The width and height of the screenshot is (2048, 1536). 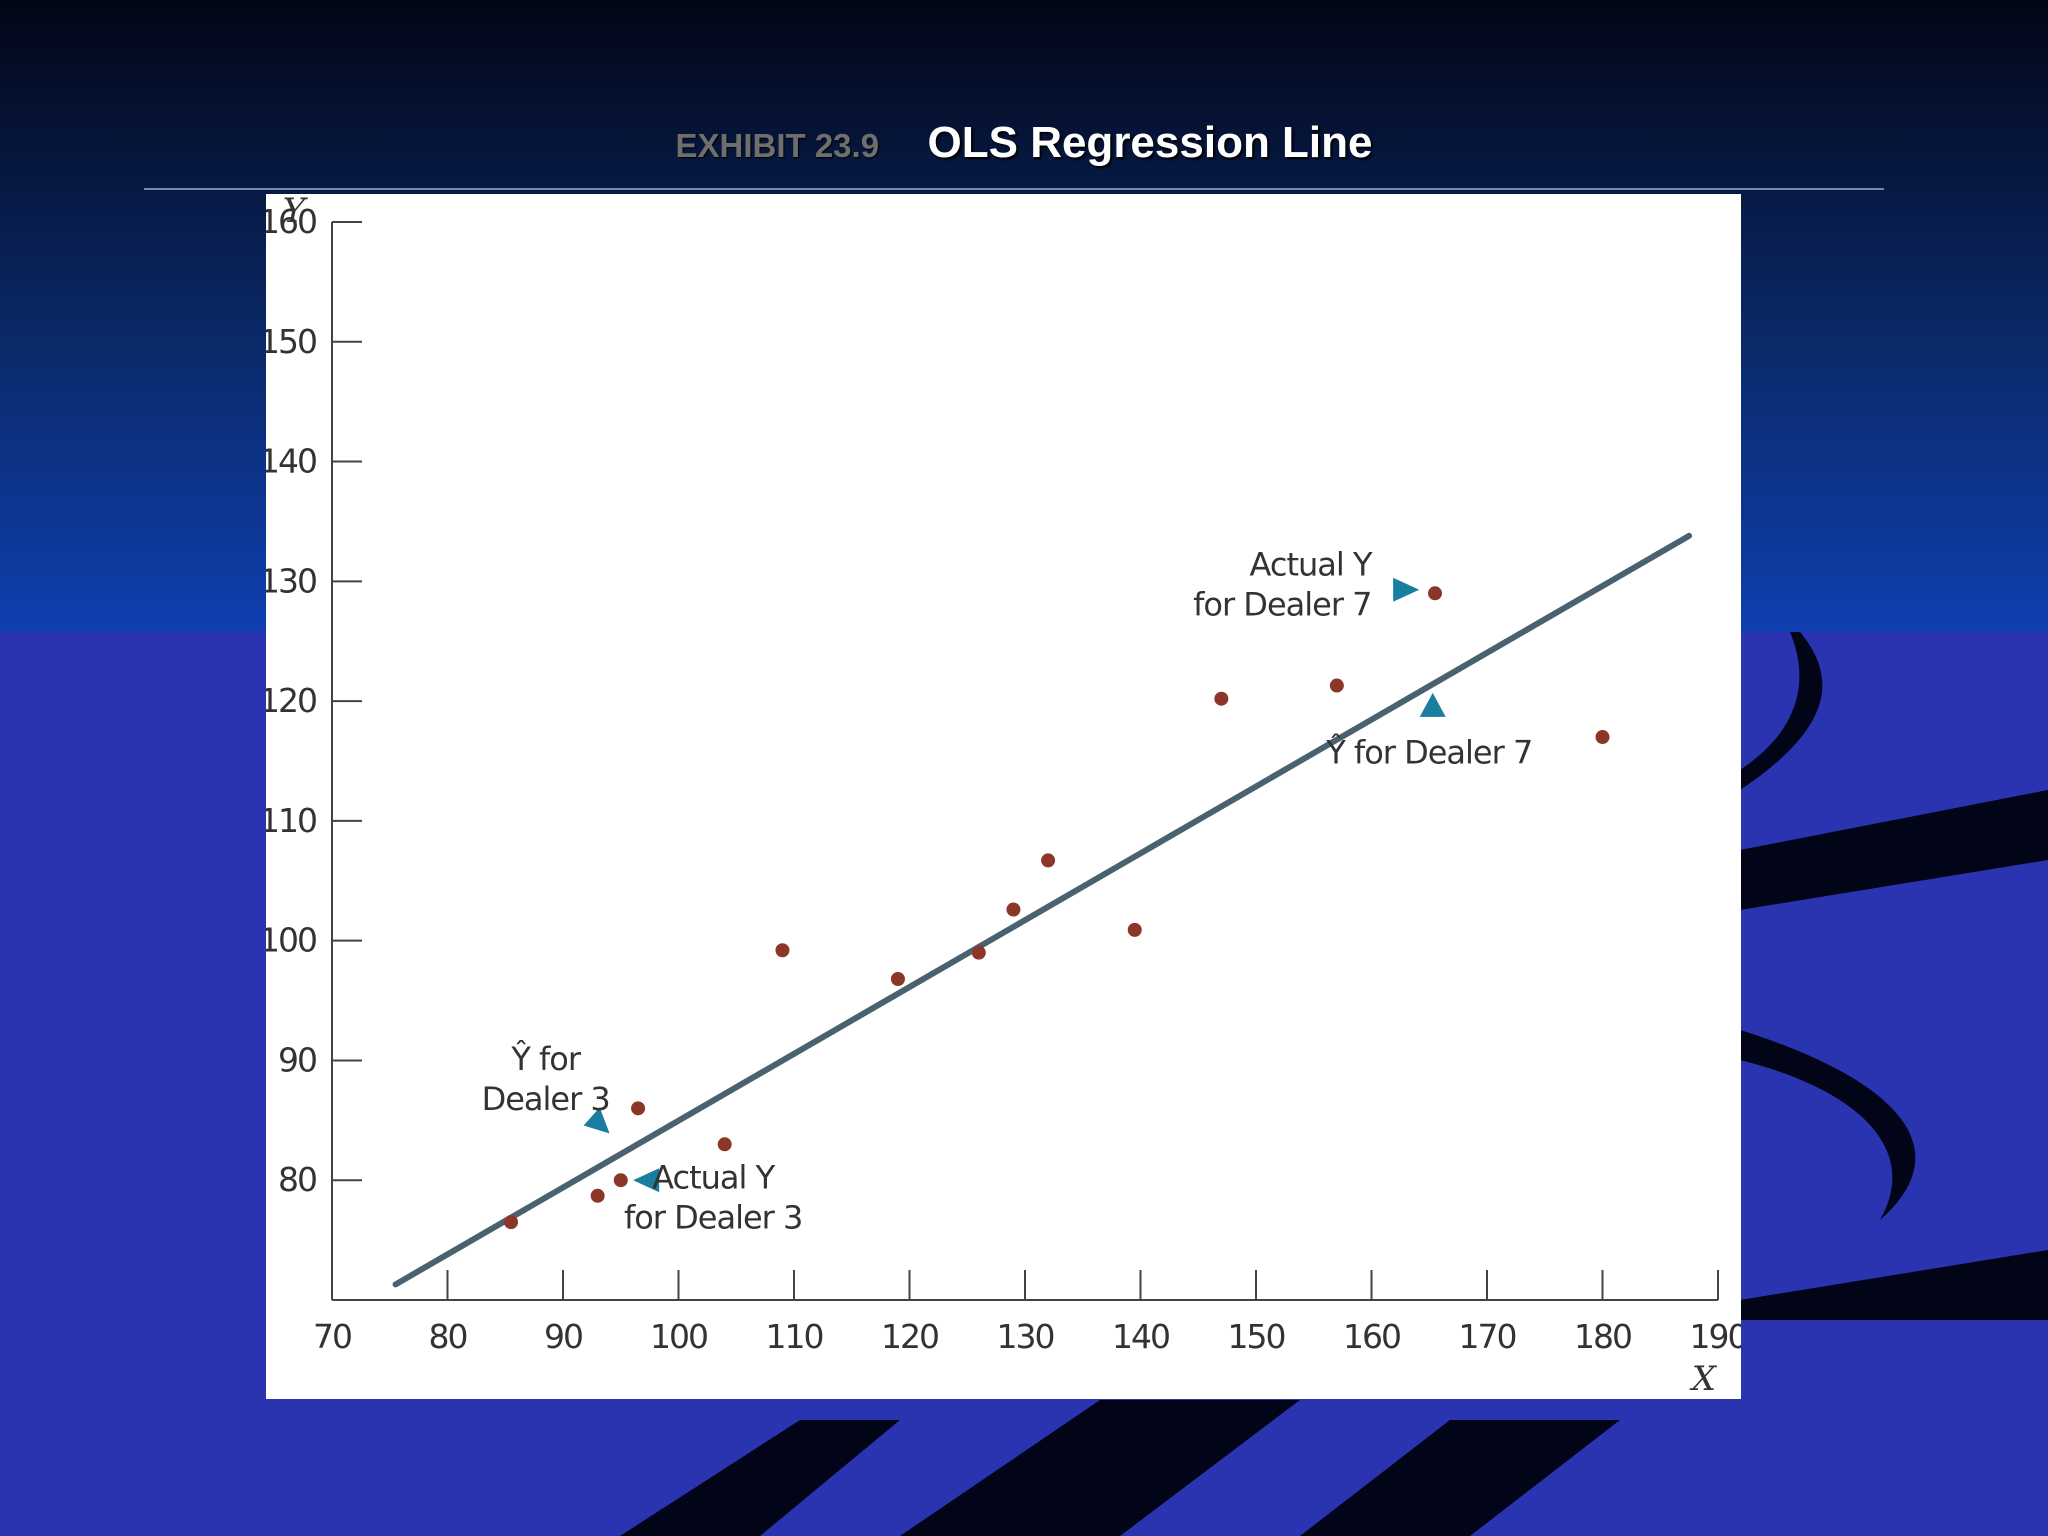 What do you see at coordinates (1487, 1336) in the screenshot?
I see `x-tick-label: 170` at bounding box center [1487, 1336].